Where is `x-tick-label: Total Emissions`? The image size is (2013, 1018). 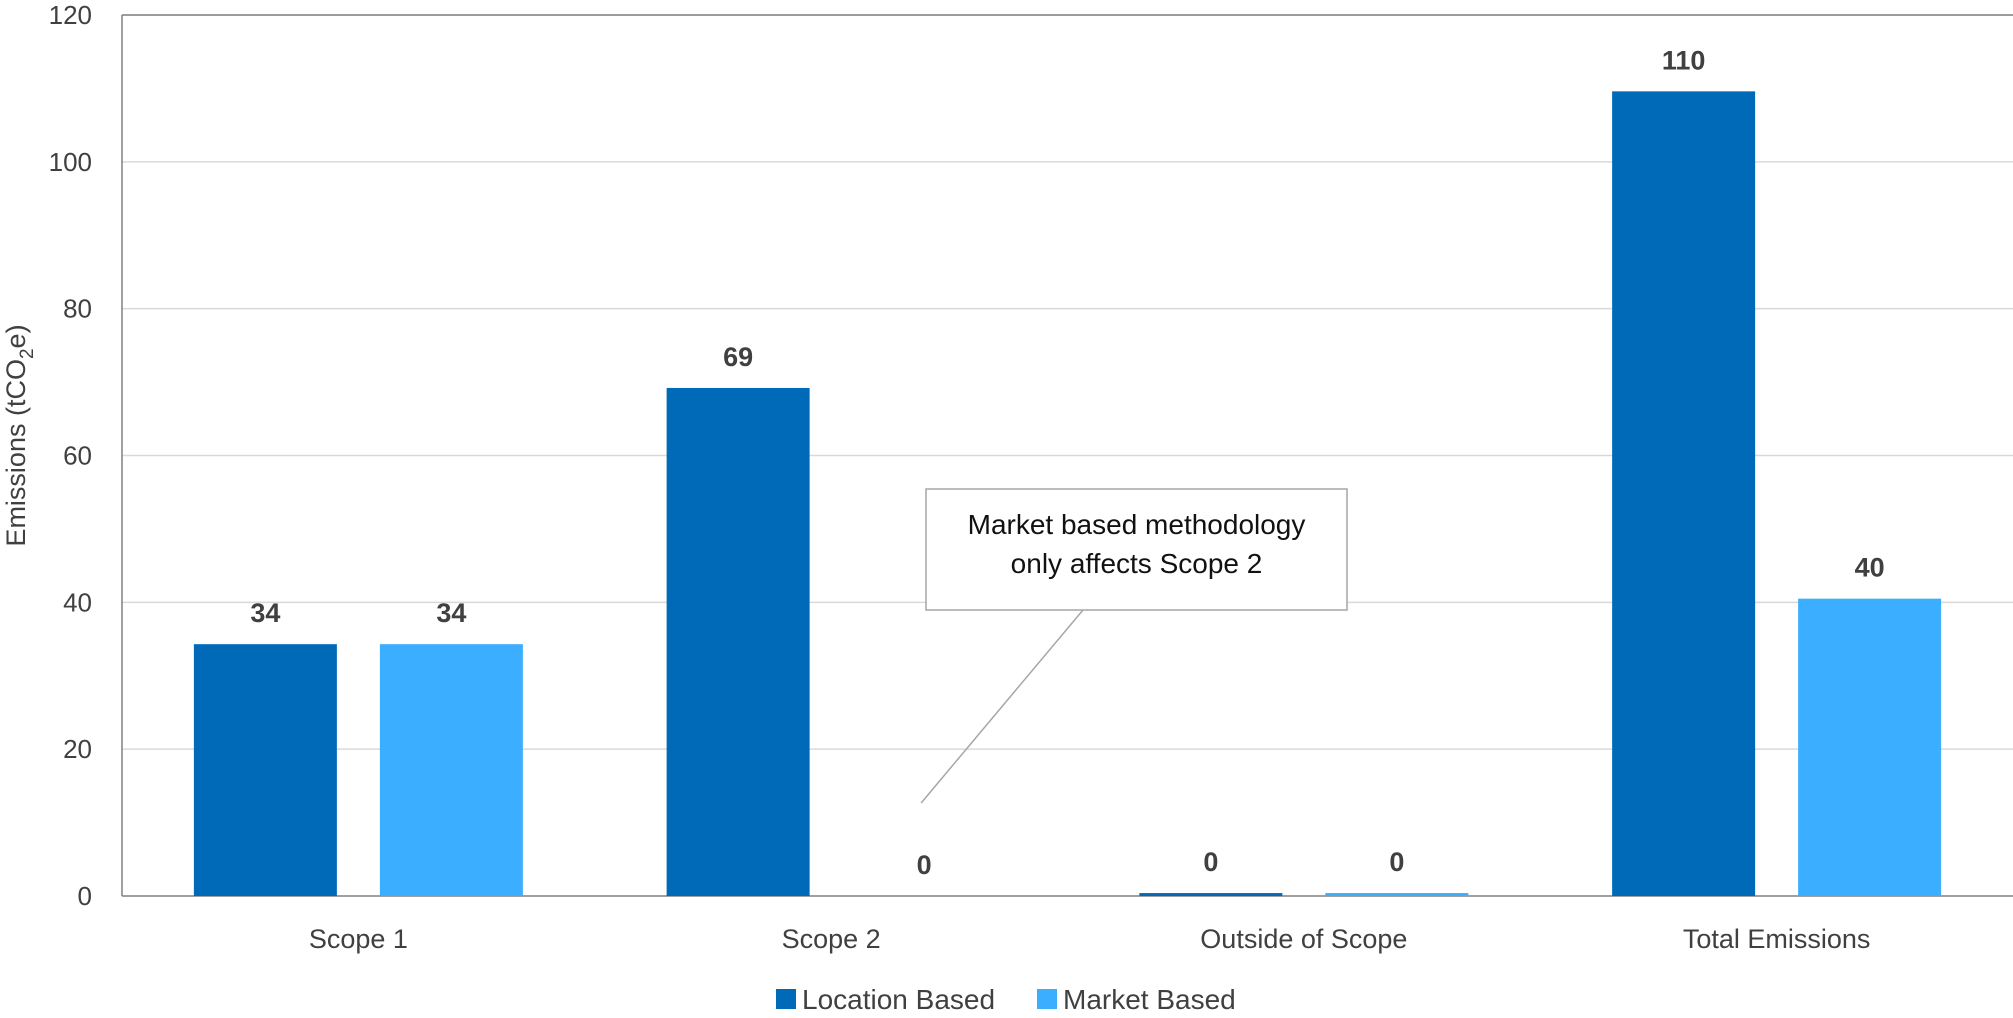
x-tick-label: Total Emissions is located at coordinates (1777, 939).